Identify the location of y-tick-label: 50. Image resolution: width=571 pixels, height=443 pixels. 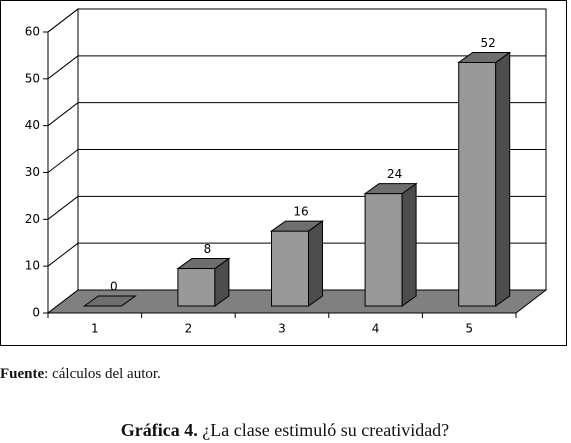
(32, 78).